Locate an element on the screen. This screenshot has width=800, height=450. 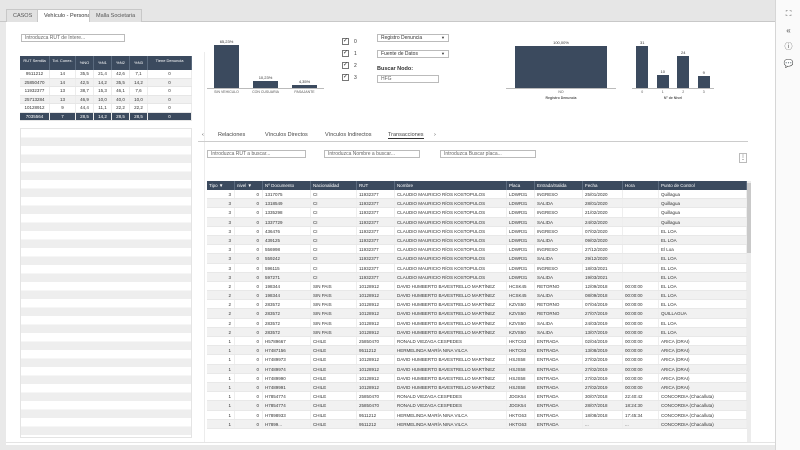
col-rut-semilla: RUT Semilla is located at coordinates (35, 63).